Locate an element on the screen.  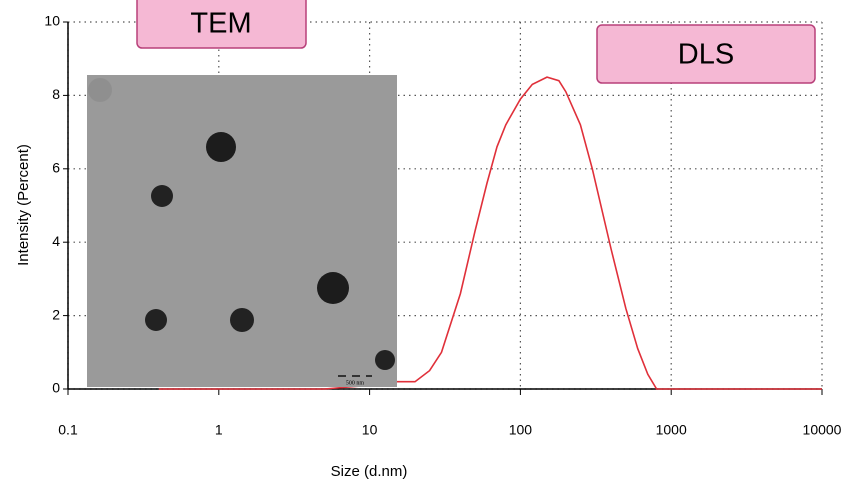
y-tick-label: 6 is located at coordinates (56, 168).